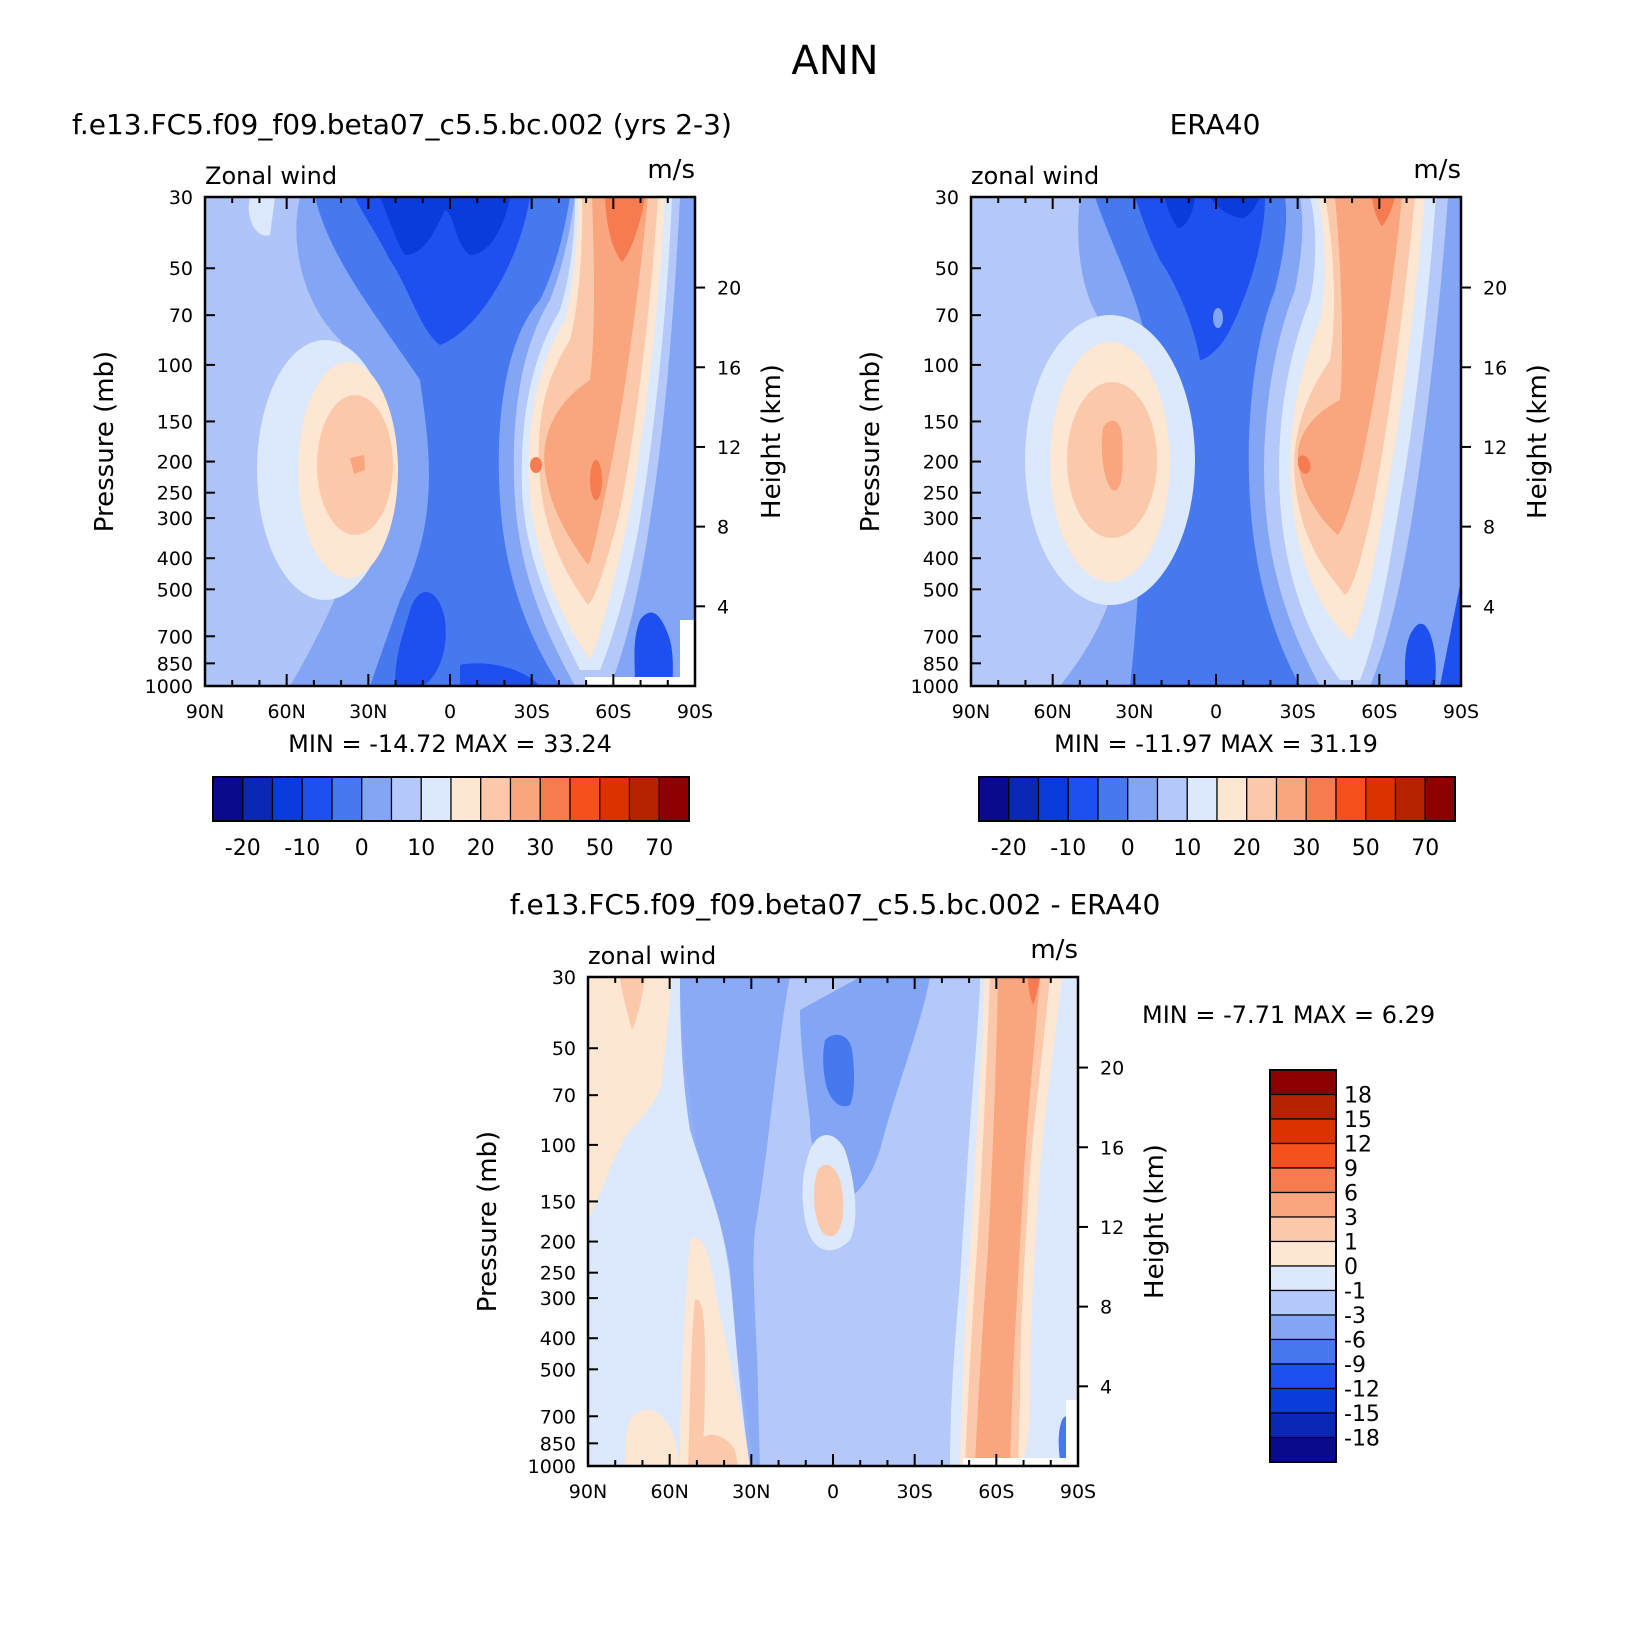 Image resolution: width=1652 pixels, height=1649 pixels. Describe the element at coordinates (1355, 1341) in the screenshot. I see `colorbar-label: -6` at that location.